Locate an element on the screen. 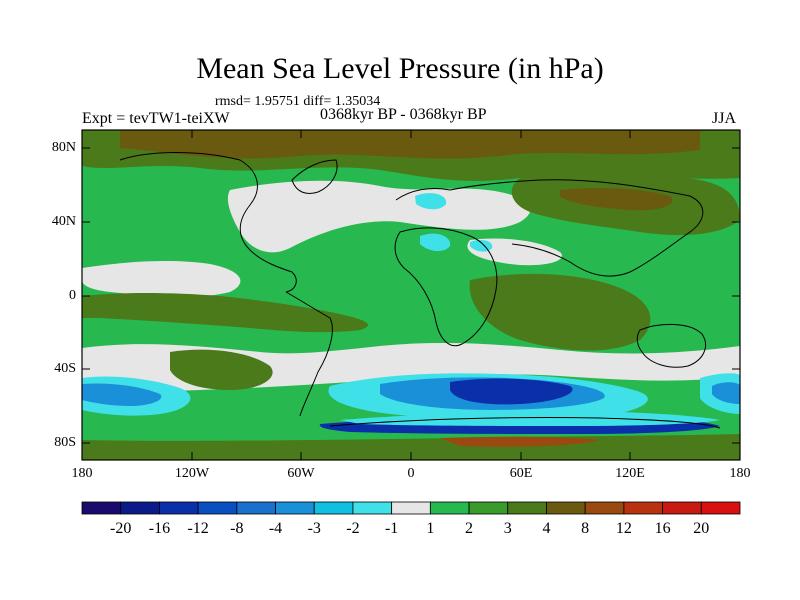 The image size is (800, 600). period-label: 0368kyr BP - 0368kyr BP is located at coordinates (403, 114).